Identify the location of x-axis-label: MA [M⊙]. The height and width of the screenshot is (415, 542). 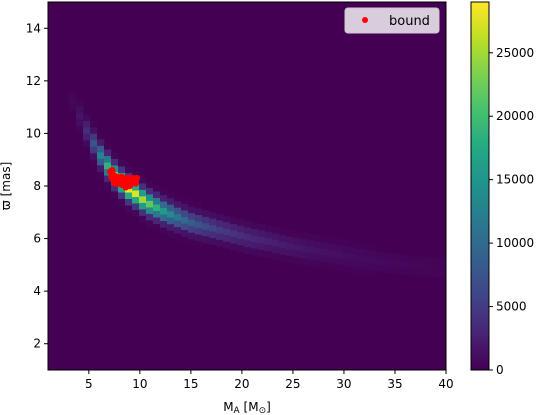
(247, 407).